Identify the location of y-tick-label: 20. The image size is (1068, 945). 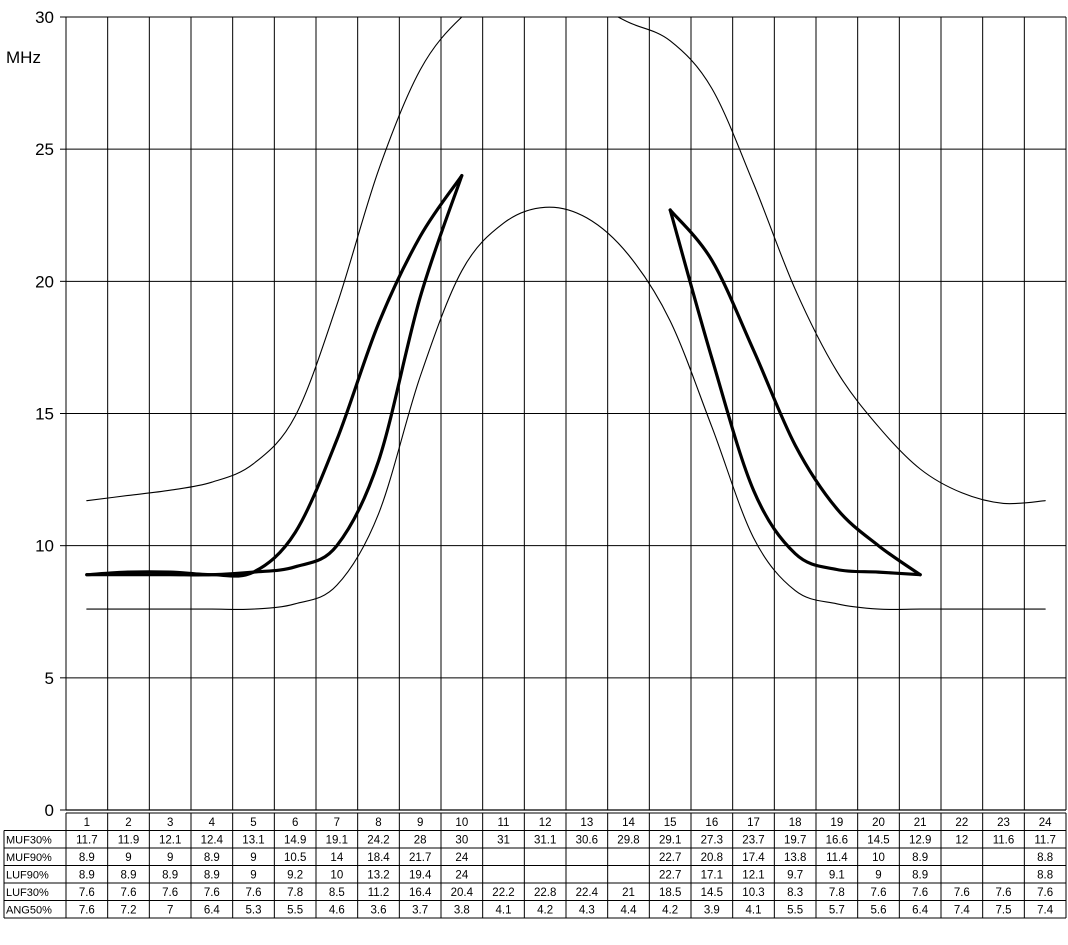
(44, 281).